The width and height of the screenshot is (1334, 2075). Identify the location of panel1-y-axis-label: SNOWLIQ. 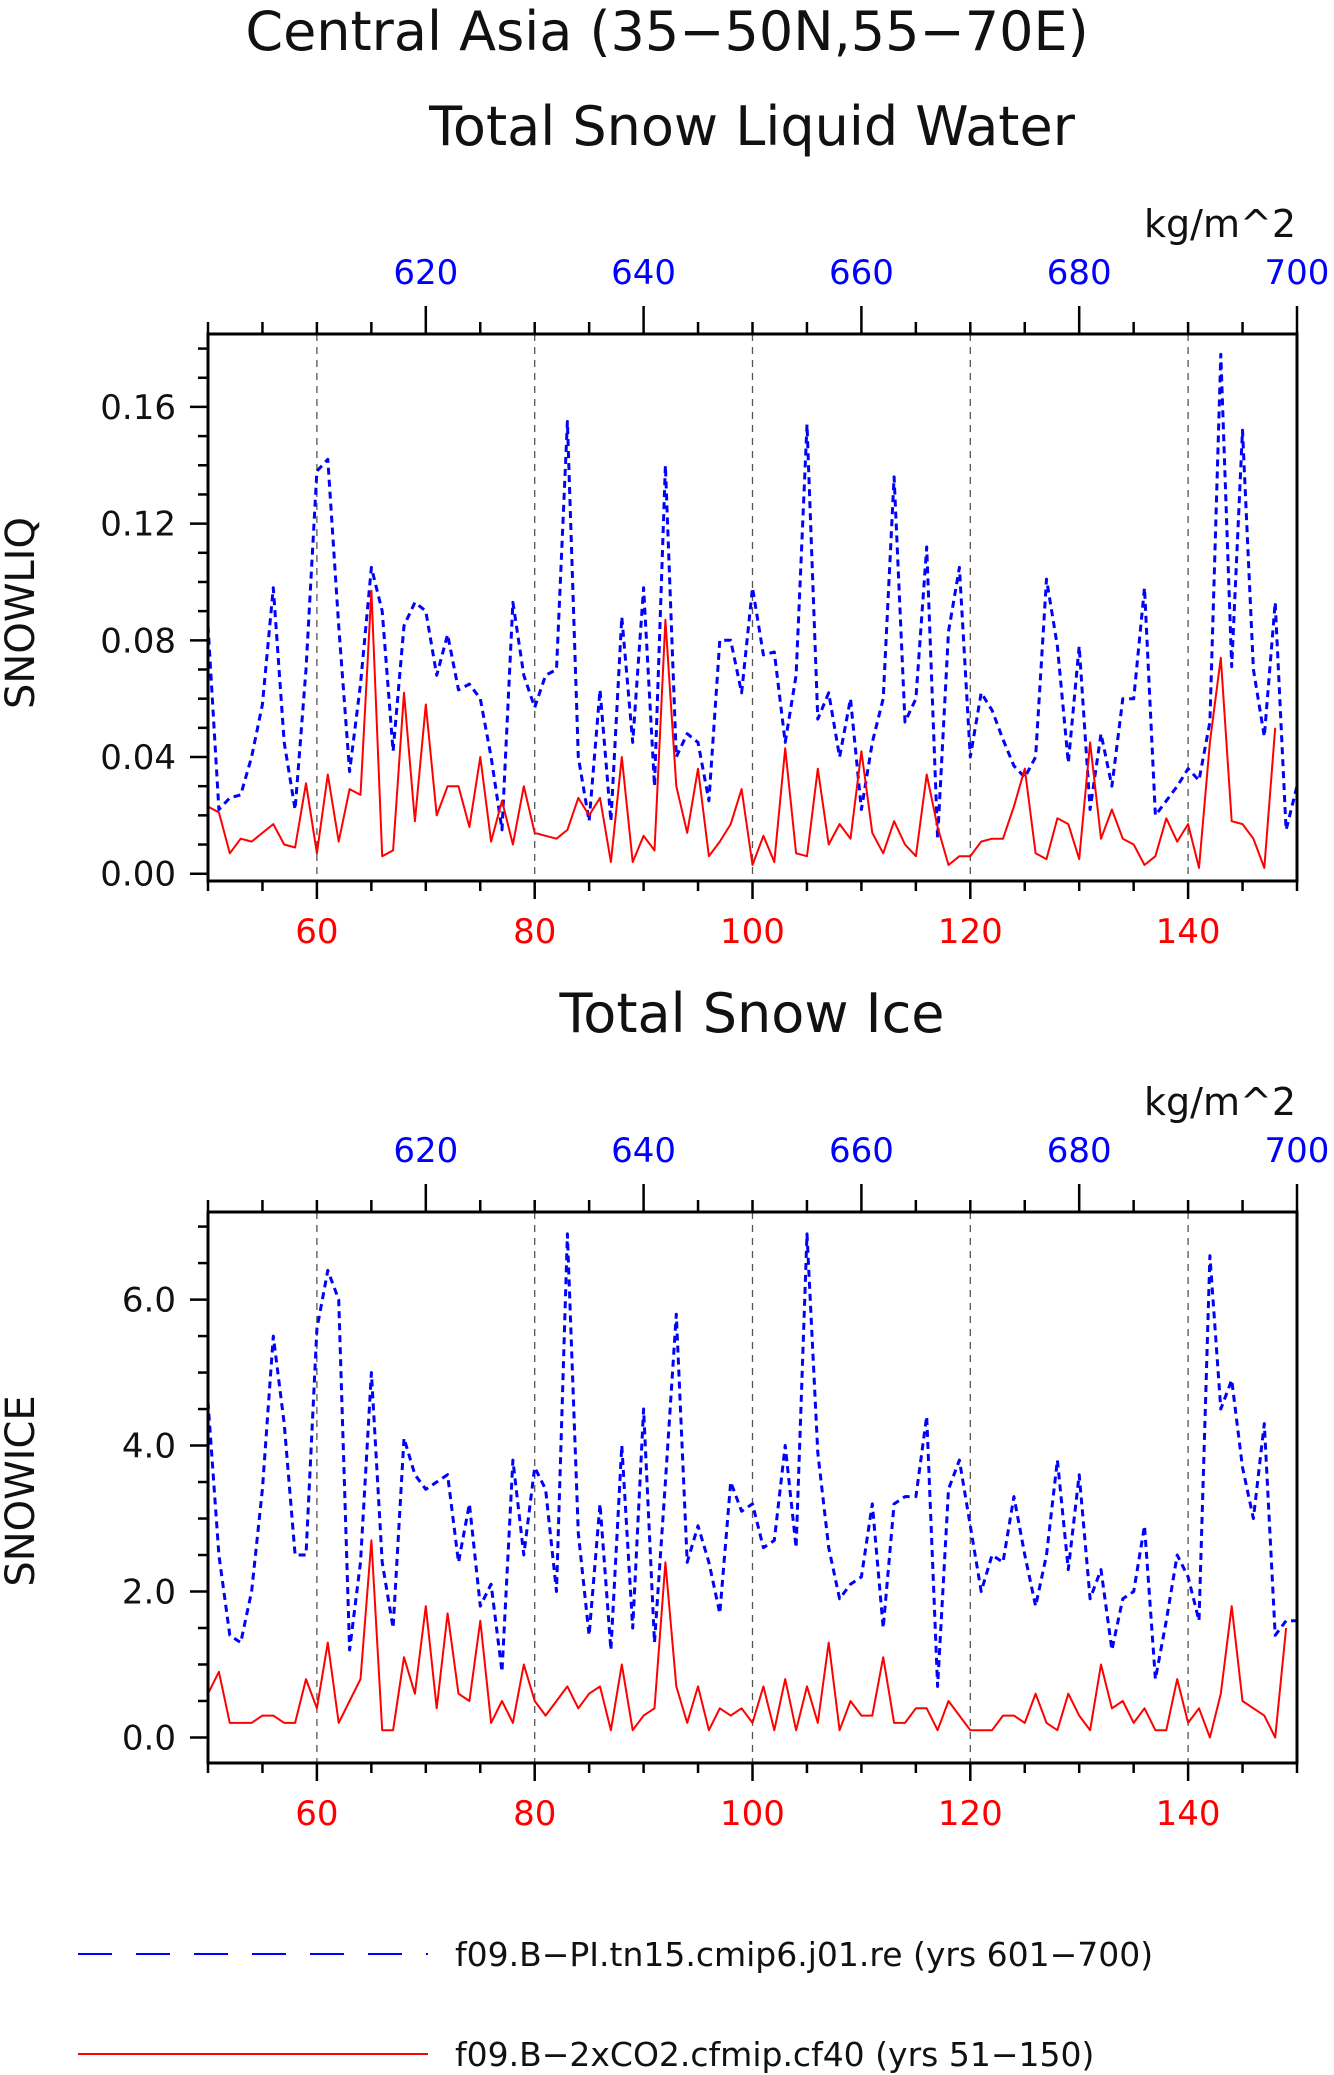
(22, 613).